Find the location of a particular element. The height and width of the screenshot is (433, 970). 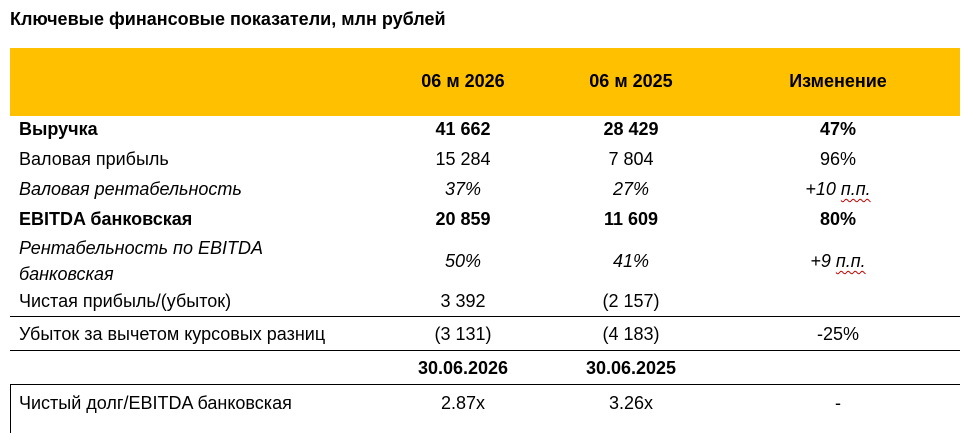

row-value-col3: 96% is located at coordinates (838, 159).